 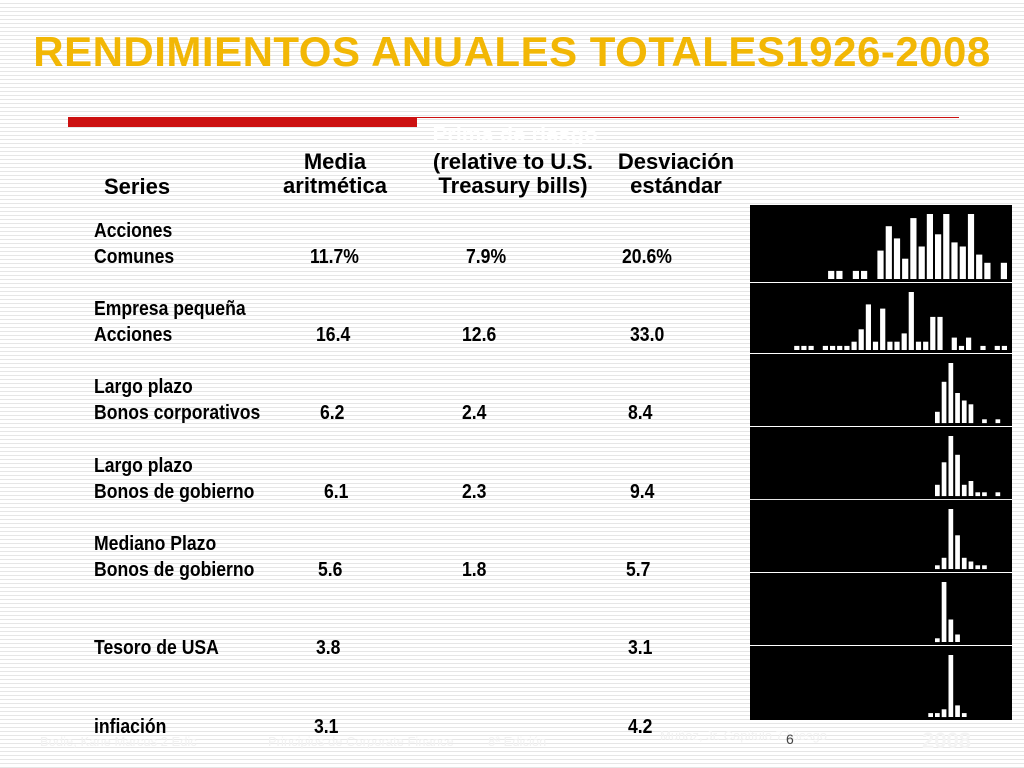 What do you see at coordinates (517, 741) in the screenshot?
I see `footer-mid2: 8ª Edición` at bounding box center [517, 741].